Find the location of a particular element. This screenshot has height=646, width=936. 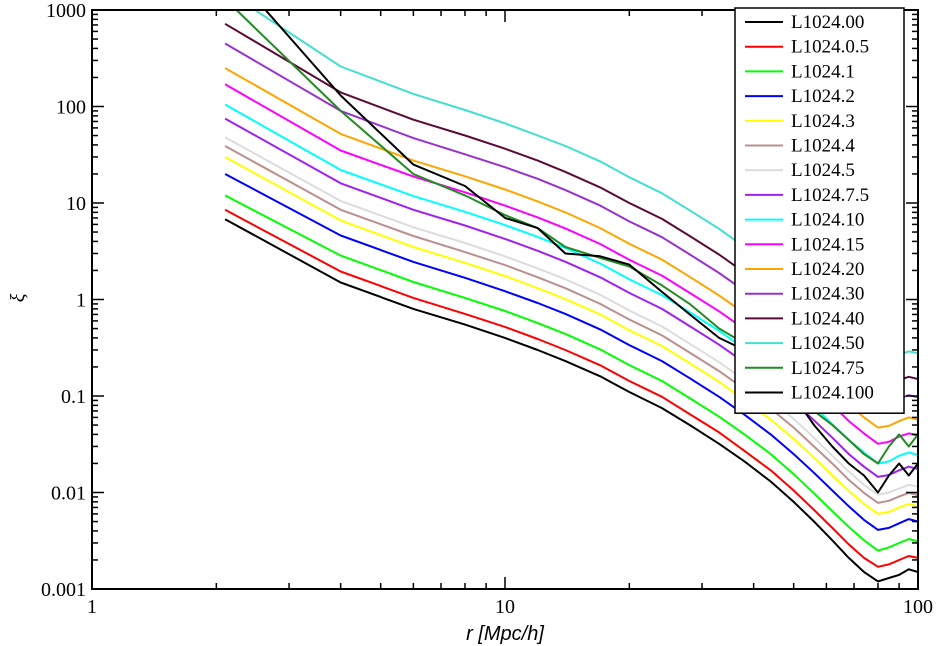

legend-label: L1024.4 is located at coordinates (823, 146).